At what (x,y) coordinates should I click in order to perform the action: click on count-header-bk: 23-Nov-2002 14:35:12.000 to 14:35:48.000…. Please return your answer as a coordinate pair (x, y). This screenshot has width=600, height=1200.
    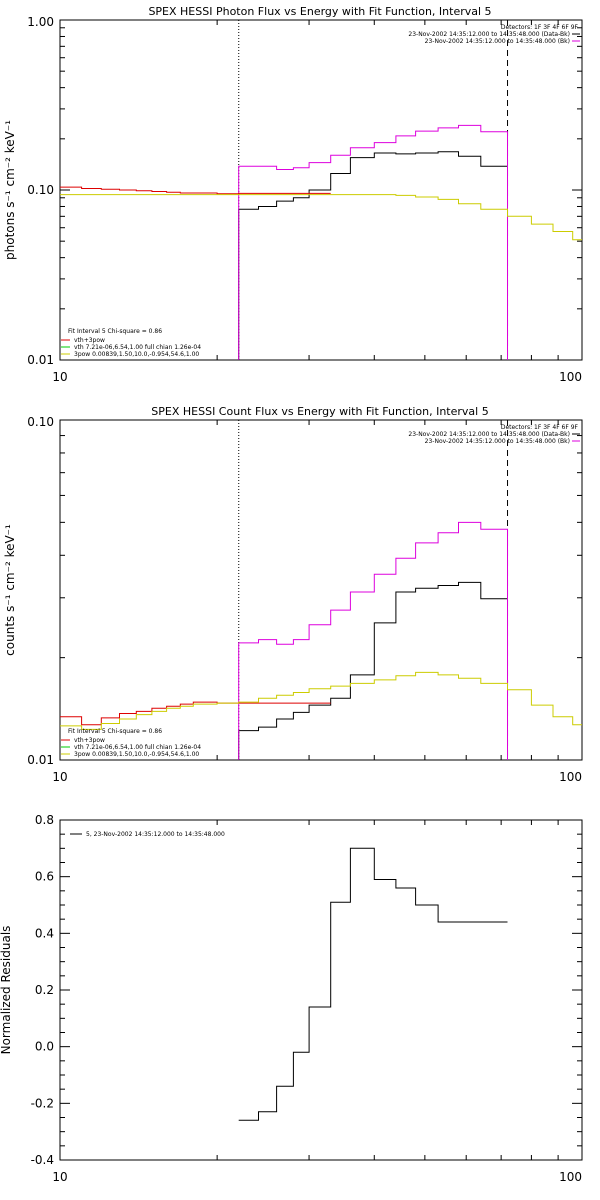
    Looking at the image, I should click on (497, 441).